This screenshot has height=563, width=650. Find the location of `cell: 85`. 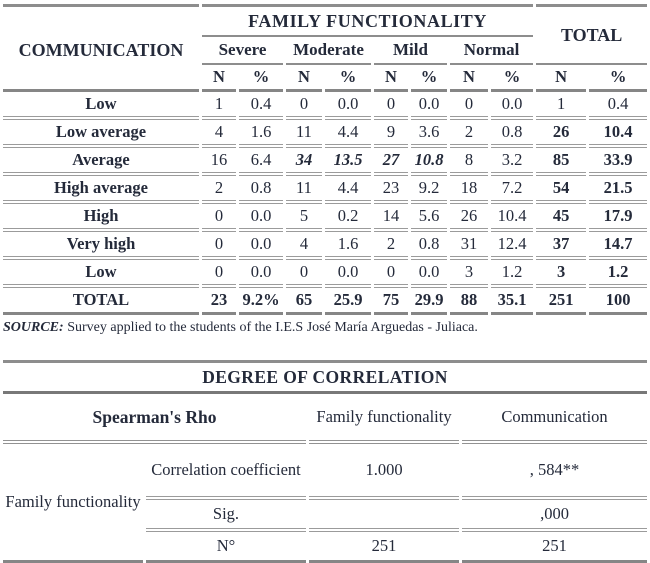

cell: 85 is located at coordinates (561, 162).